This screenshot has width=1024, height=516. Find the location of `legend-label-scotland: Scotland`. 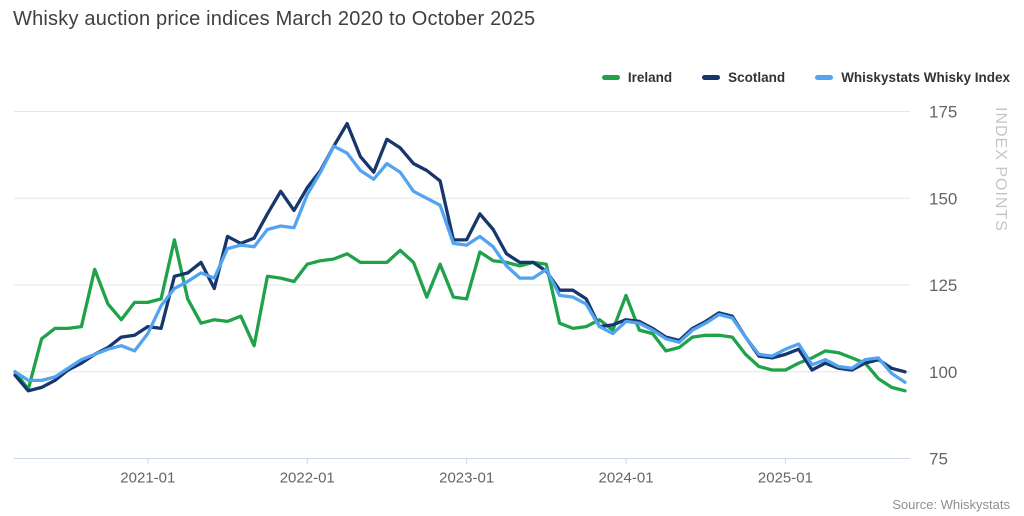

legend-label-scotland: Scotland is located at coordinates (757, 77).